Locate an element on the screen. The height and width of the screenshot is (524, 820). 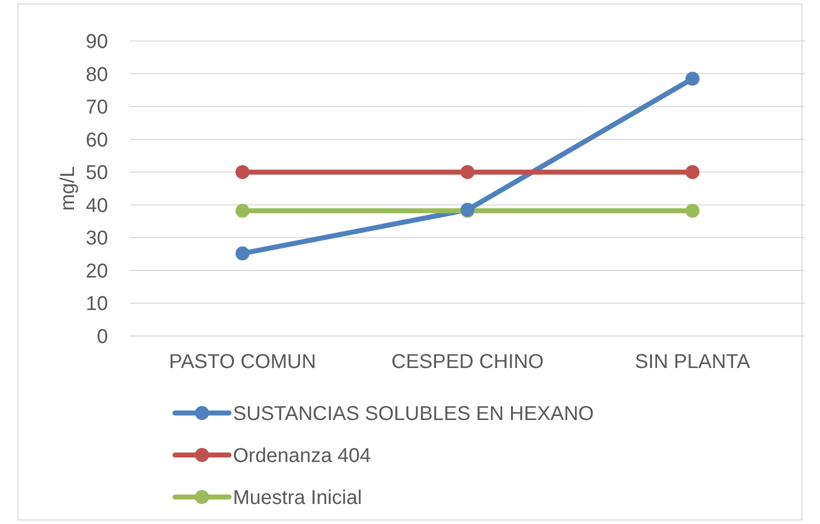
y-tick-label: 30 is located at coordinates (97, 239).